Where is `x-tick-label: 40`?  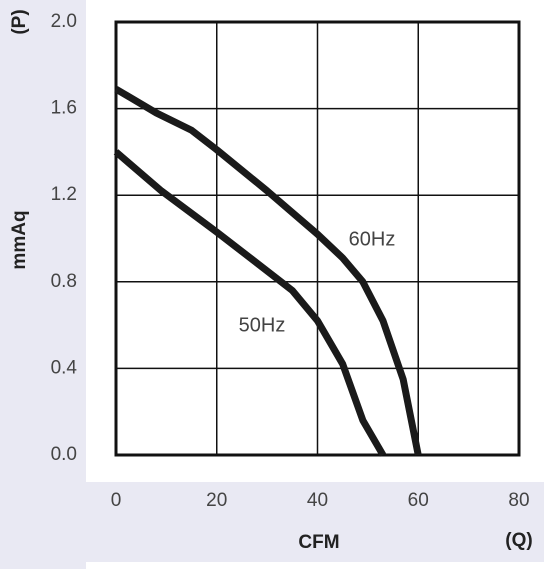 x-tick-label: 40 is located at coordinates (317, 500).